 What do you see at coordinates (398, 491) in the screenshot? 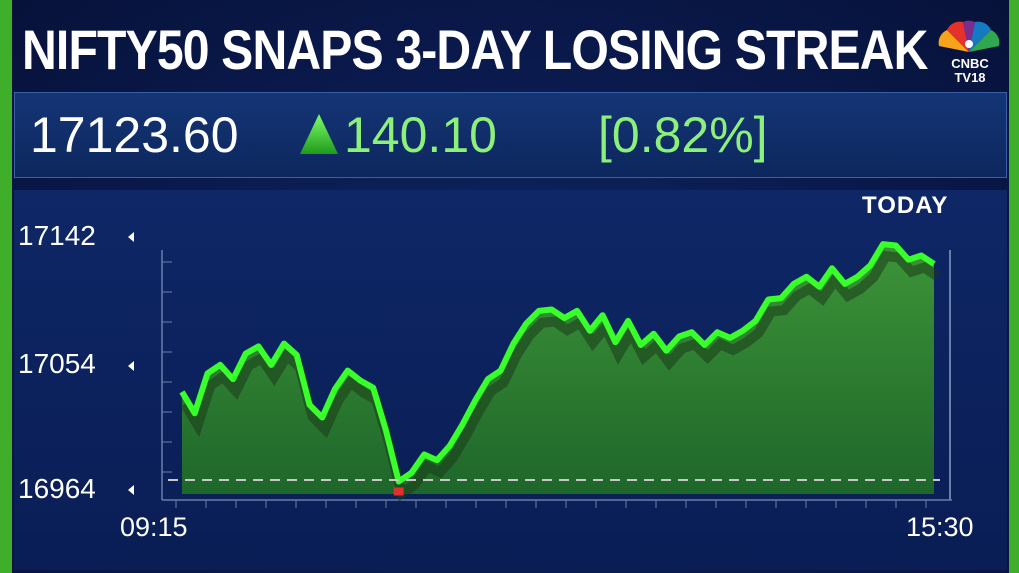
I see `day-low-marker` at bounding box center [398, 491].